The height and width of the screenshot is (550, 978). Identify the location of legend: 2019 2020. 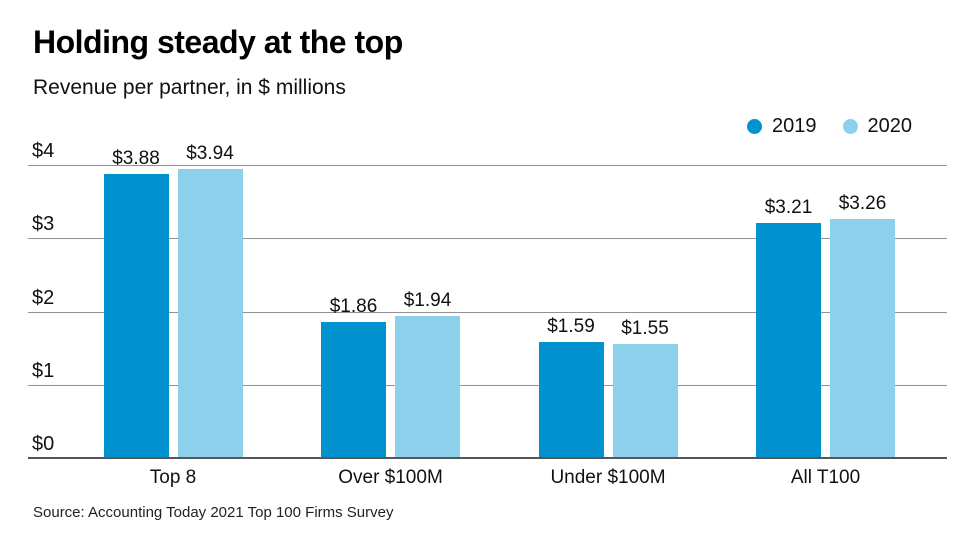
(829, 126).